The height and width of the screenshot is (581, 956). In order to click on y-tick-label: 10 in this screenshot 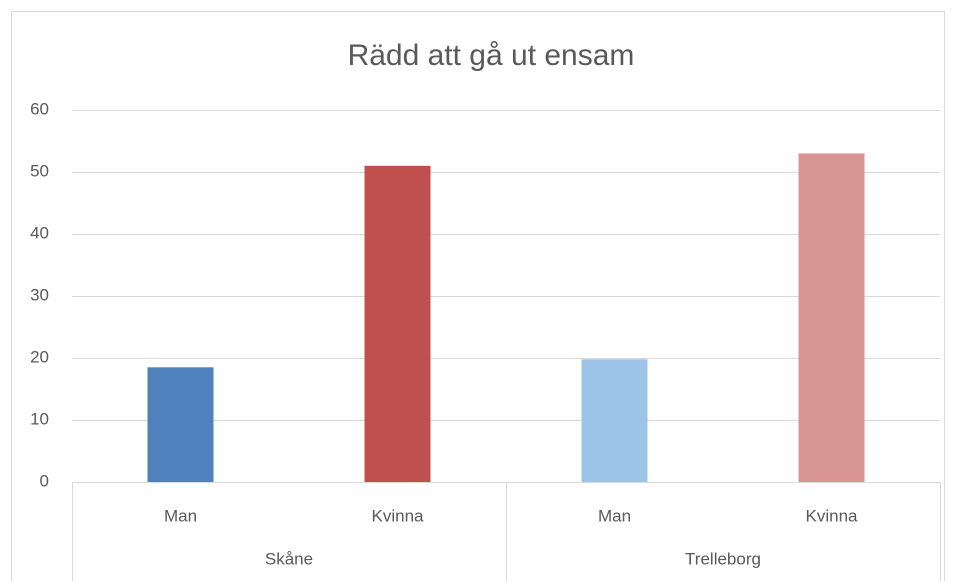, I will do `click(39, 418)`.